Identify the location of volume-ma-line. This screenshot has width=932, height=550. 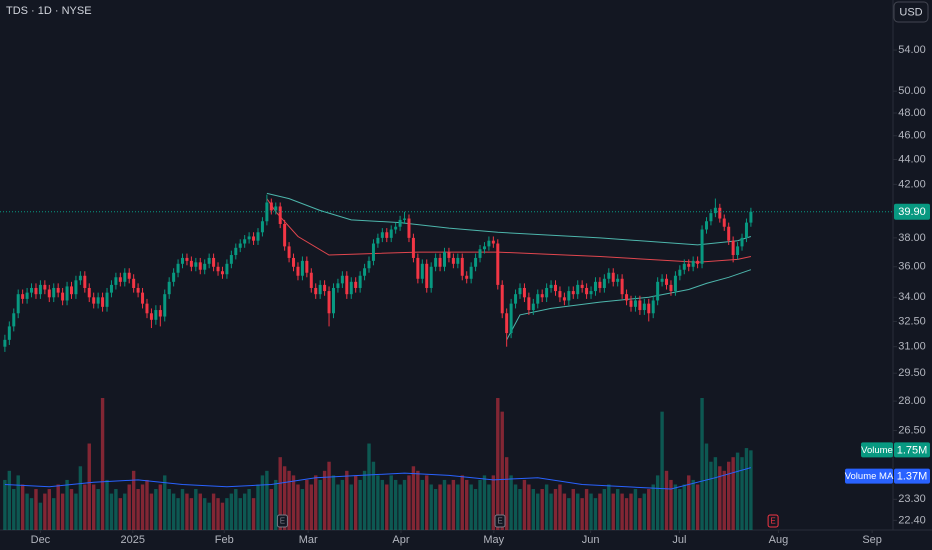
(378, 478).